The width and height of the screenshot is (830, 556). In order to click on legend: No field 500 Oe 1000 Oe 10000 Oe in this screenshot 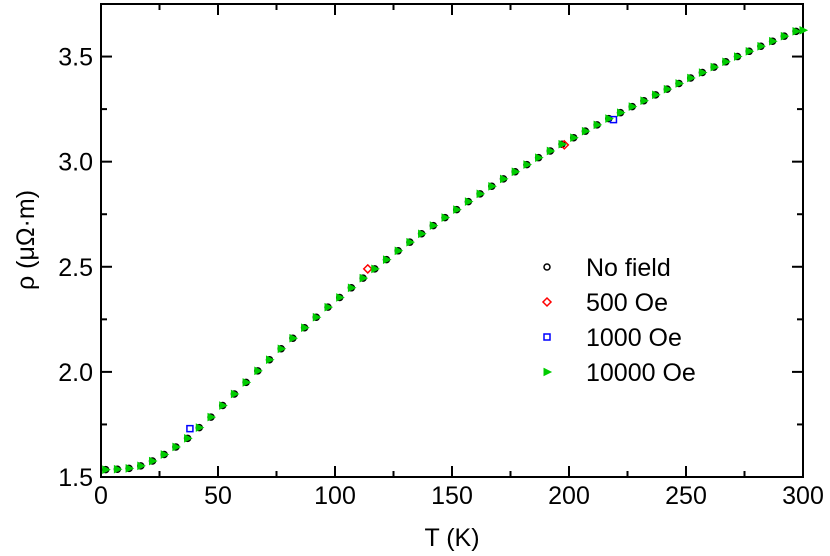, I will do `click(618, 320)`.